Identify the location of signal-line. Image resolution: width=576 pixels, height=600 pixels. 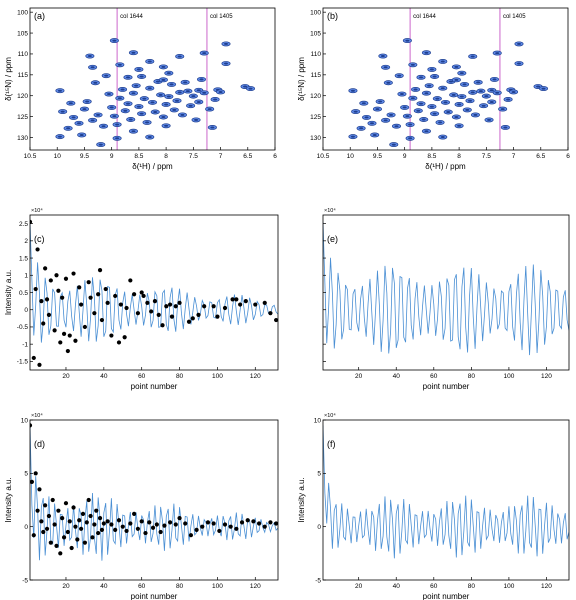
(446, 492).